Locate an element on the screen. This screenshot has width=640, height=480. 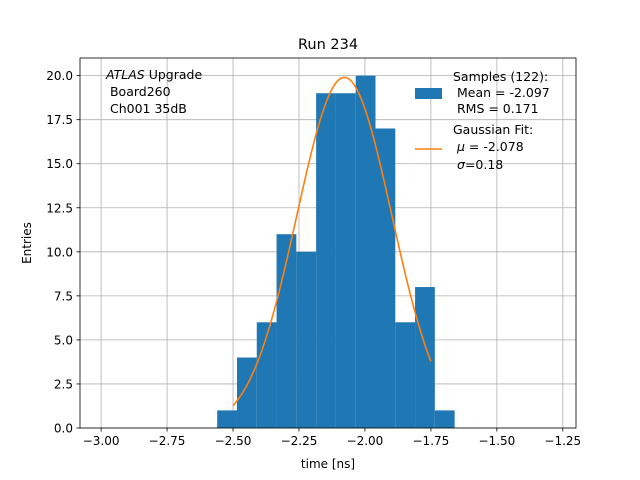
chart-title: Run 234 is located at coordinates (328, 45).